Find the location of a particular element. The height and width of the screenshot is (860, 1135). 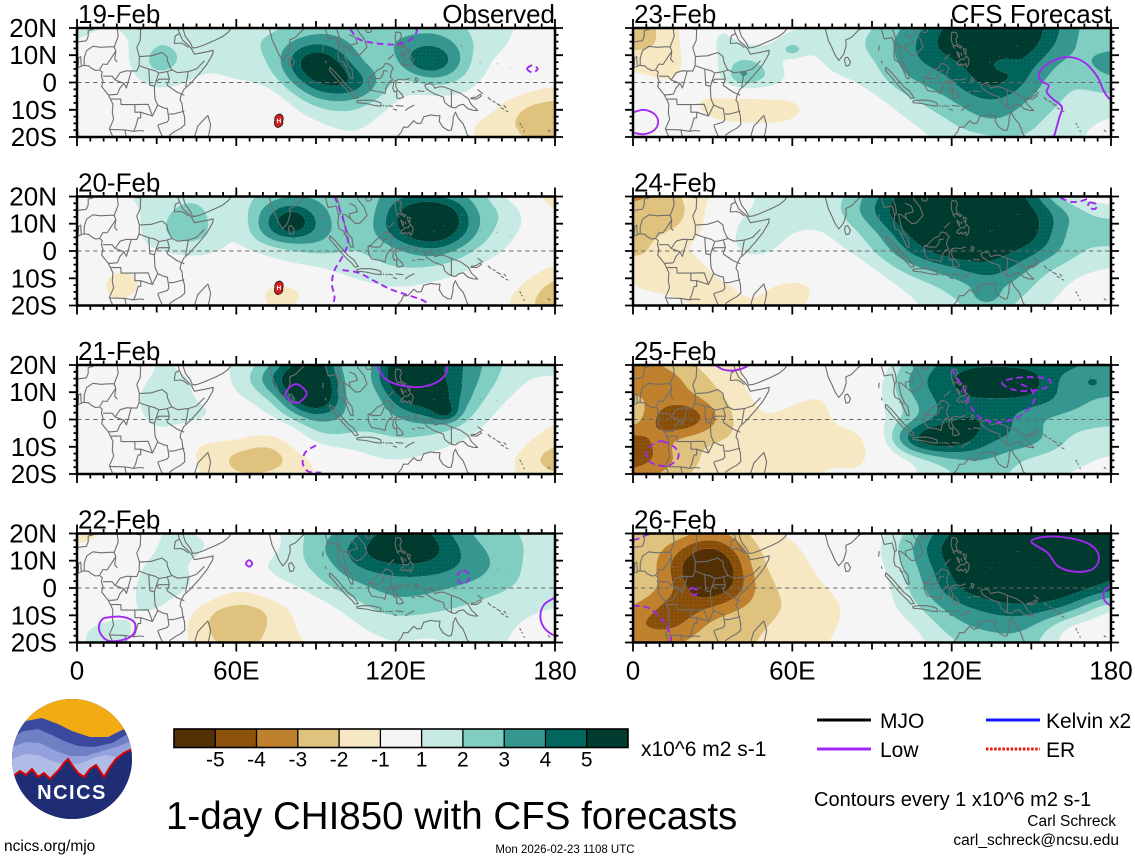

svg-text: x10^6 m2 s-1 is located at coordinates (703, 749).